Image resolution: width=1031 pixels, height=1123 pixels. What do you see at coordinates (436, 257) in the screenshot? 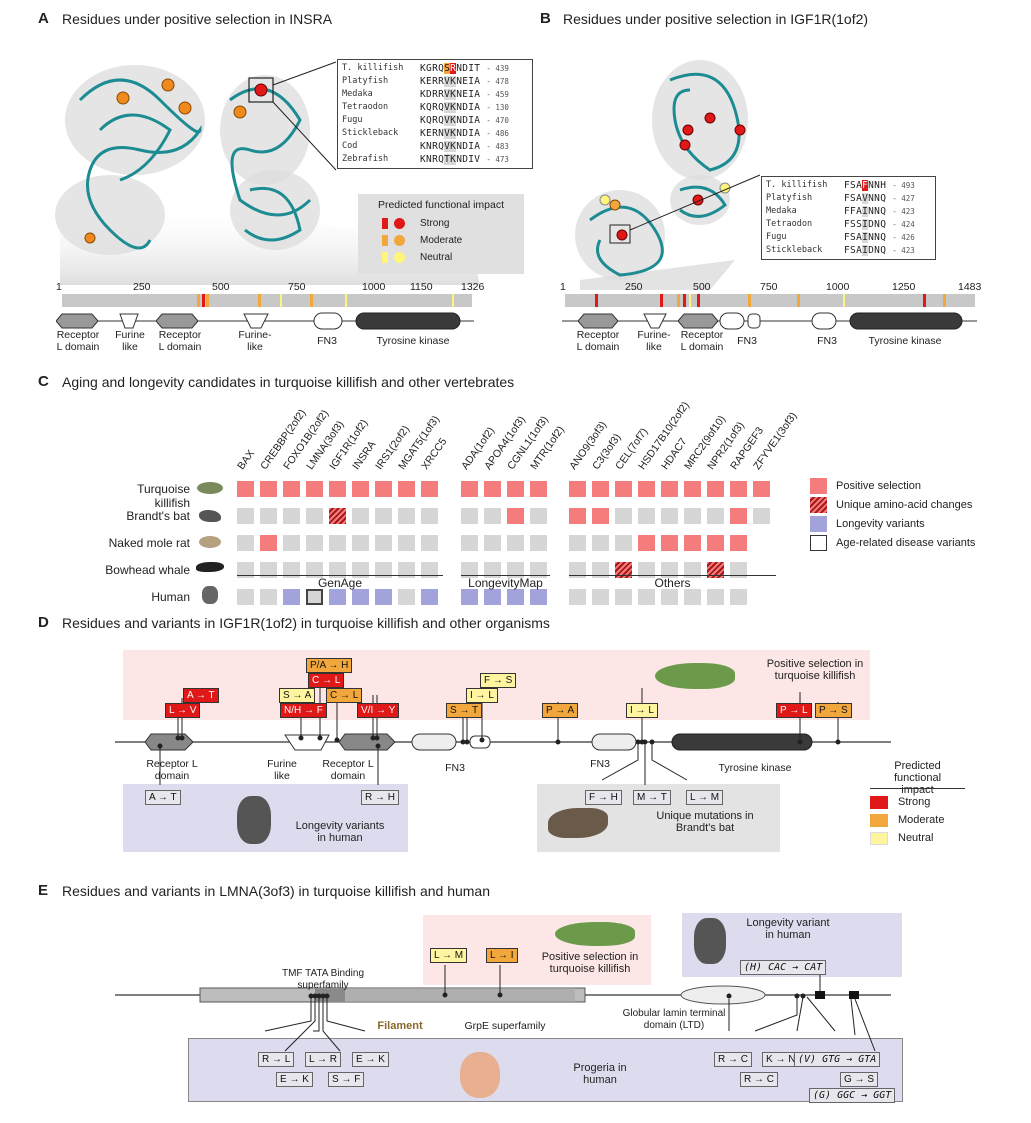
I see `legend-neutral: Neutral` at bounding box center [436, 257].